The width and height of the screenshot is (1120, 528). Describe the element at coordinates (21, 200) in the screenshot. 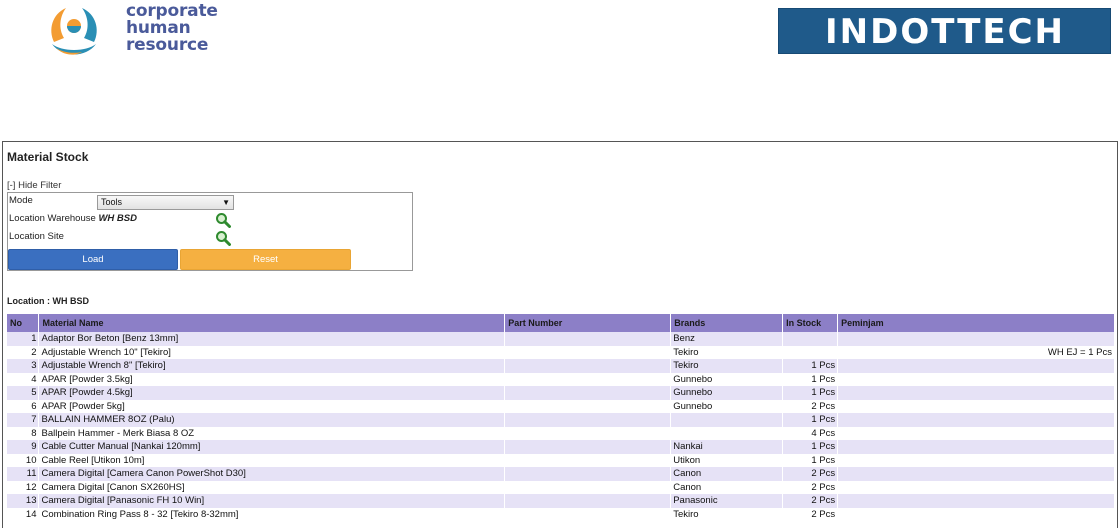

I see `mode-label: Mode` at that location.